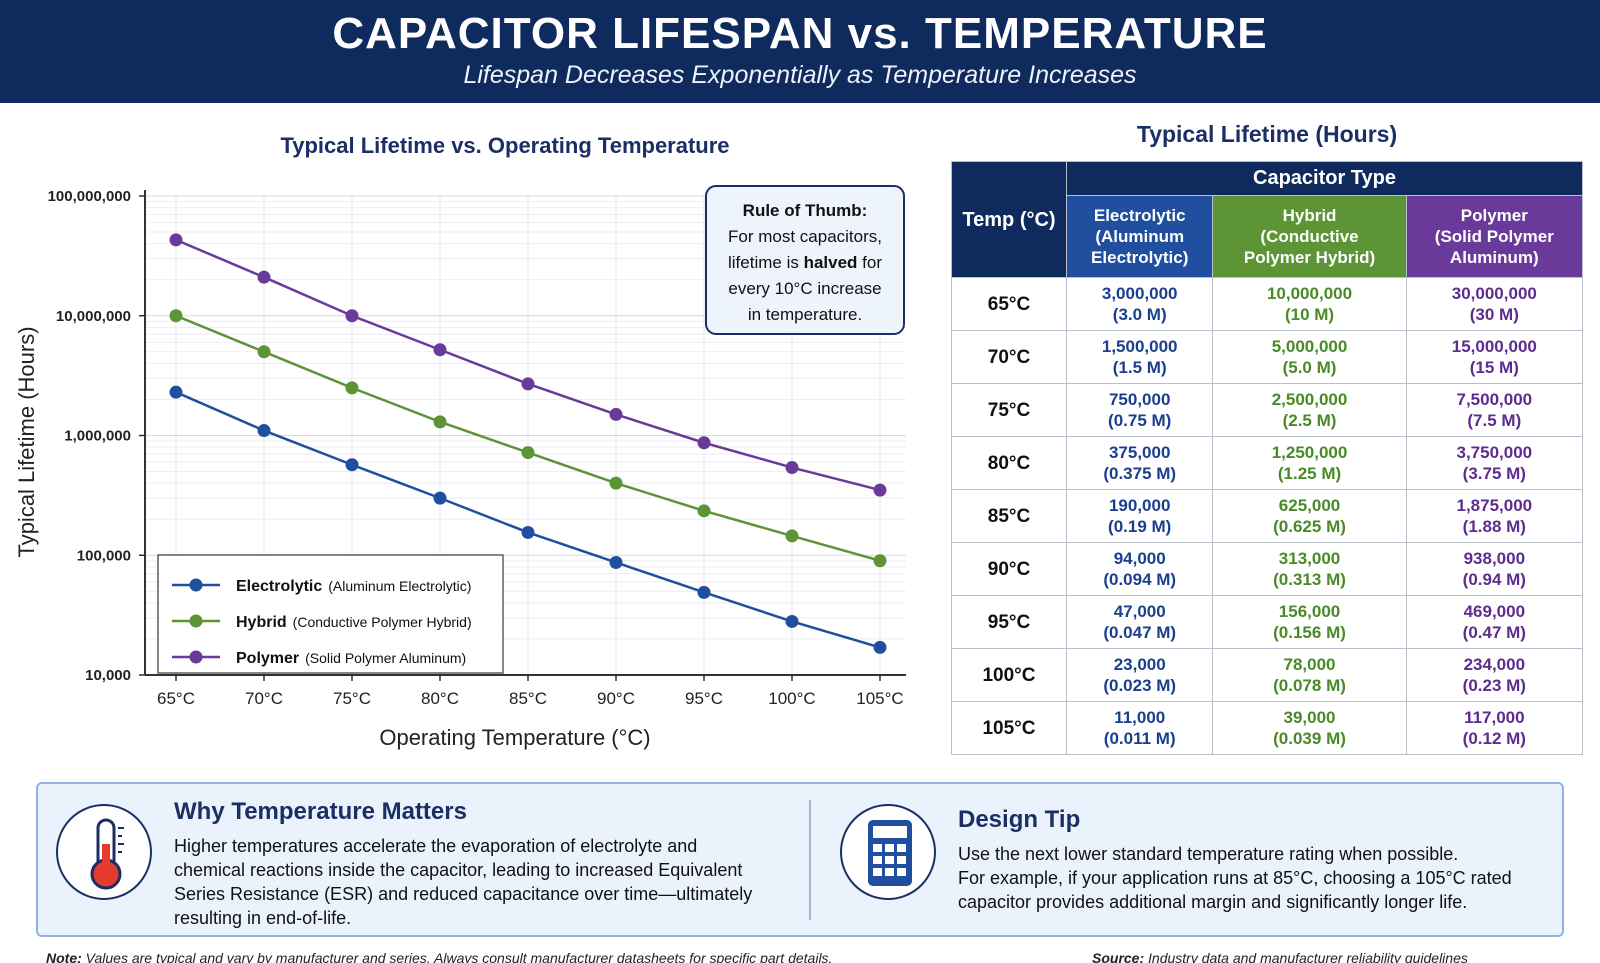  Describe the element at coordinates (1139, 410) in the screenshot. I see `electrolytic-cell: 750,000 (0.75 M)` at that location.